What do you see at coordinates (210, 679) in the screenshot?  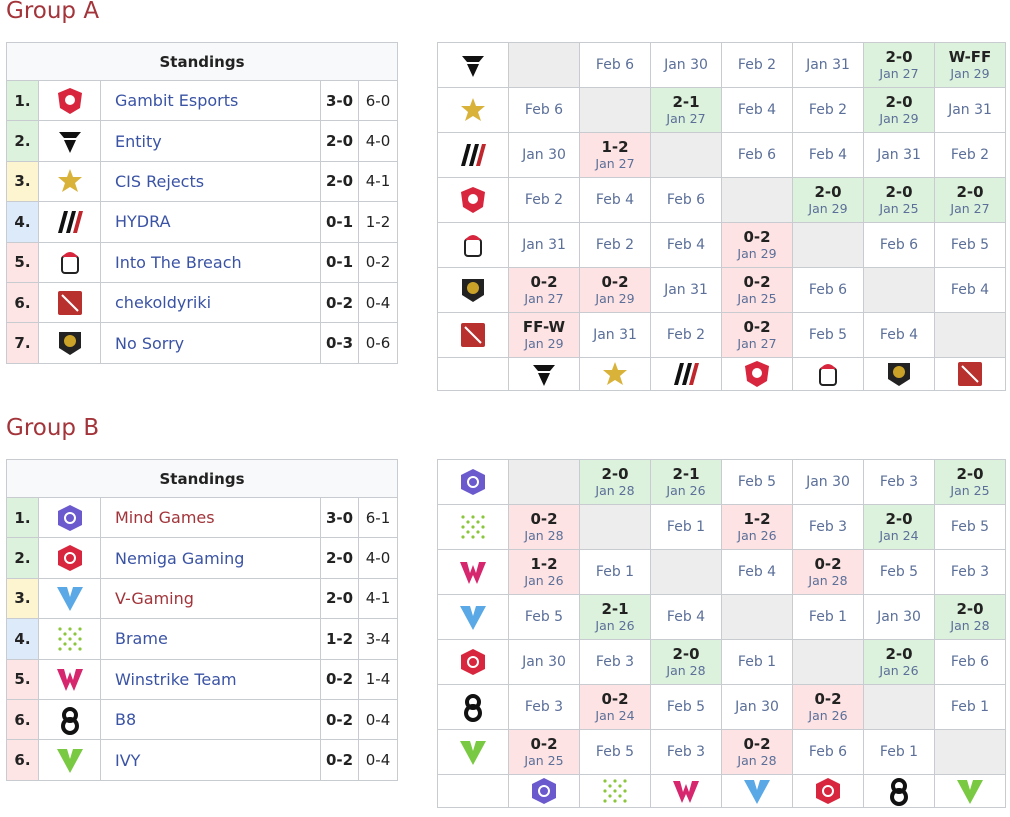 I see `team-name: Winstrike Team` at bounding box center [210, 679].